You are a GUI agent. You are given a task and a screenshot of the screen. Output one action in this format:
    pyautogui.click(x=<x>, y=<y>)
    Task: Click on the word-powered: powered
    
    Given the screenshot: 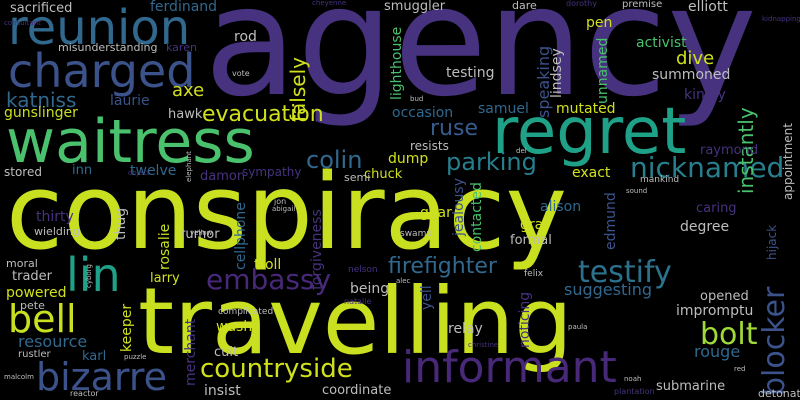 What is the action you would take?
    pyautogui.click(x=36, y=293)
    